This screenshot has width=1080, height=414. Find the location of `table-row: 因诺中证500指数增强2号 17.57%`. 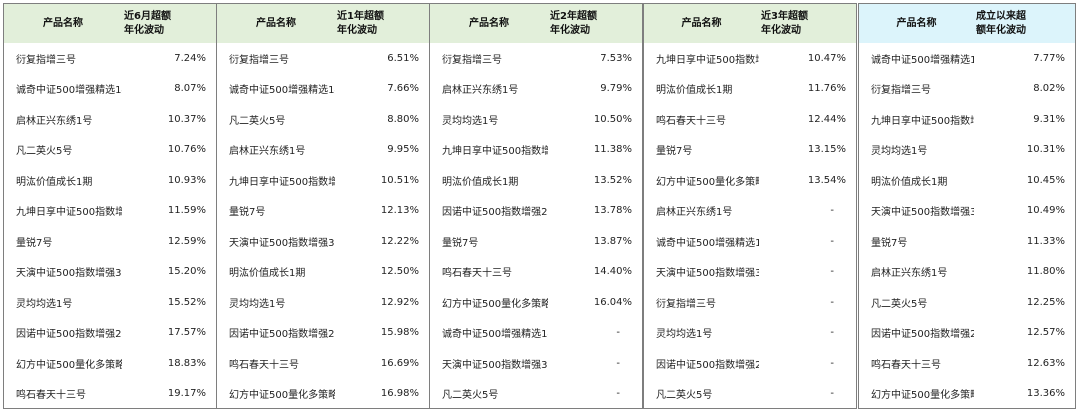

table-row: 因诺中证500指数增强2号 17.57% is located at coordinates (110, 333).